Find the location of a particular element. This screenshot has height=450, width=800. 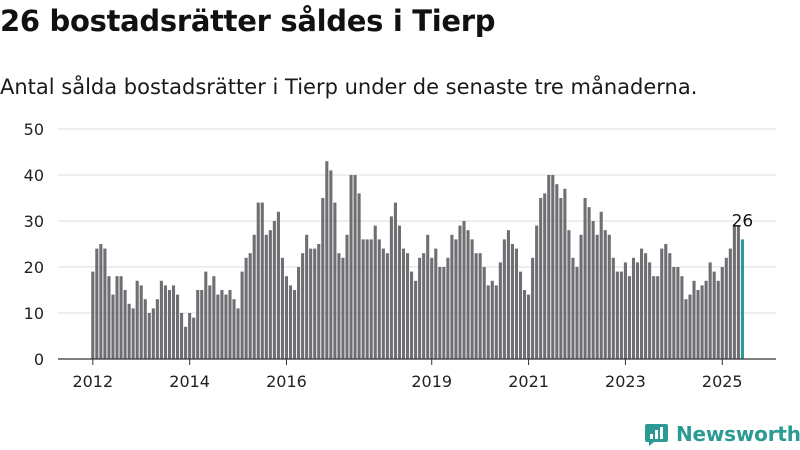

y-tick-label: 50 is located at coordinates (34, 129).